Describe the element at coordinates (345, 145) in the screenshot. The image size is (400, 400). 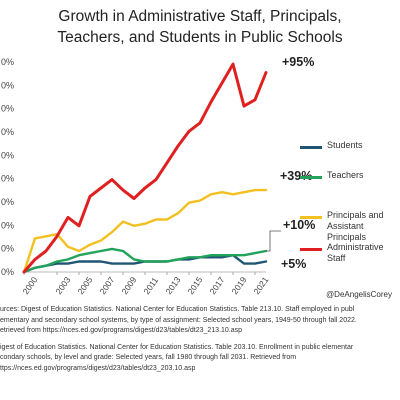
I see `legend-label-students: Students` at that location.